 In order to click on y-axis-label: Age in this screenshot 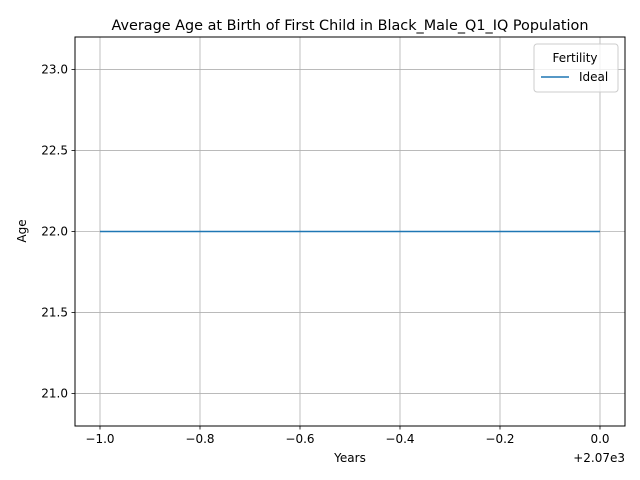, I will do `click(22, 230)`.